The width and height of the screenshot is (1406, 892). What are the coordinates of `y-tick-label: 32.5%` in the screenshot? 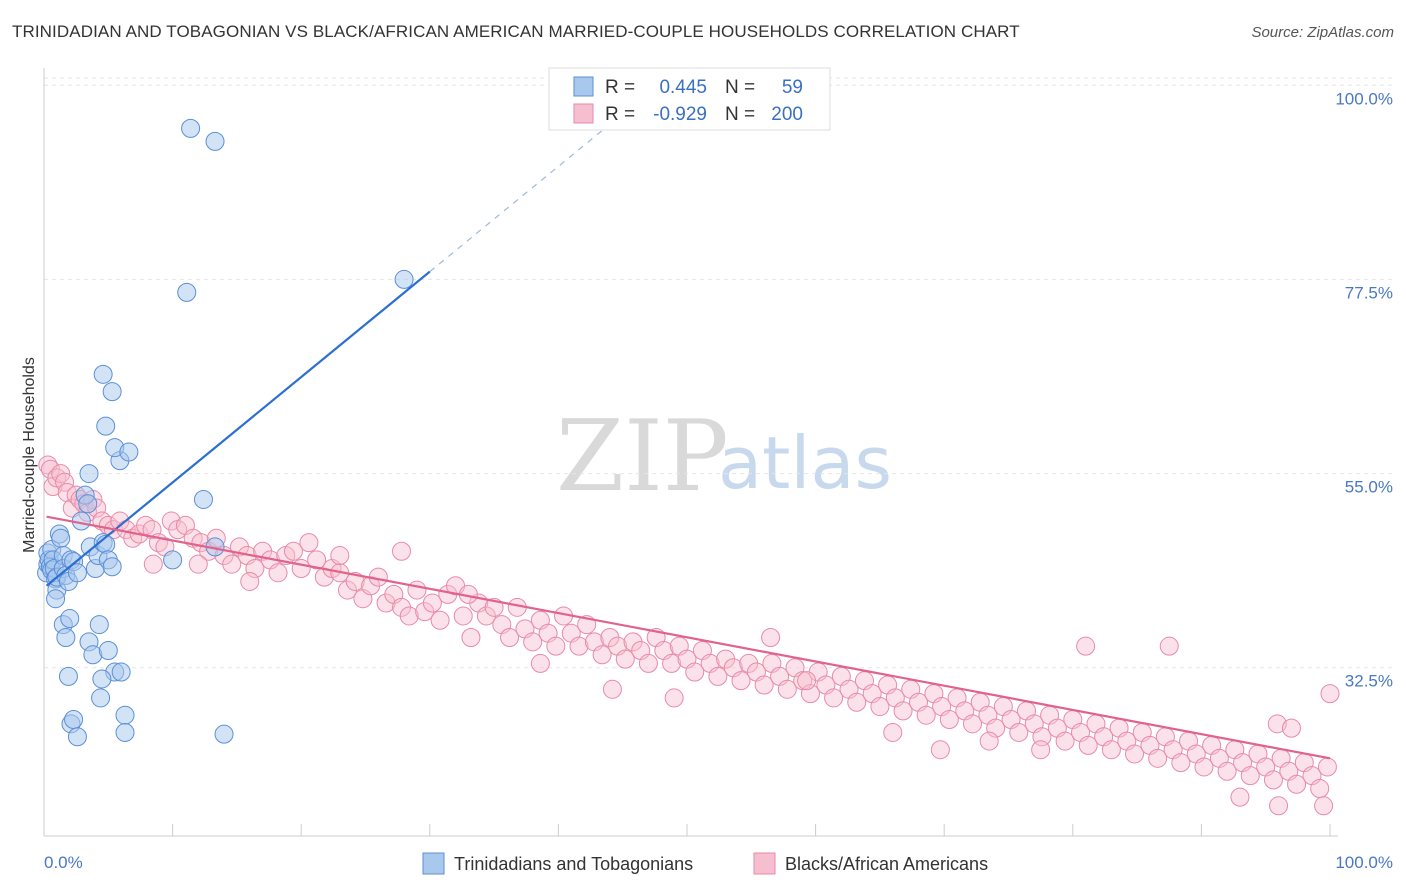 It's located at (1369, 681).